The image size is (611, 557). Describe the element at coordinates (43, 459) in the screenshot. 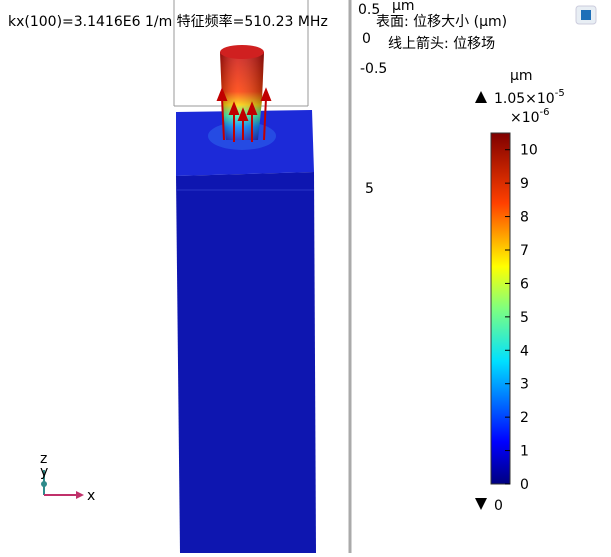

I see `triad-label: z` at that location.